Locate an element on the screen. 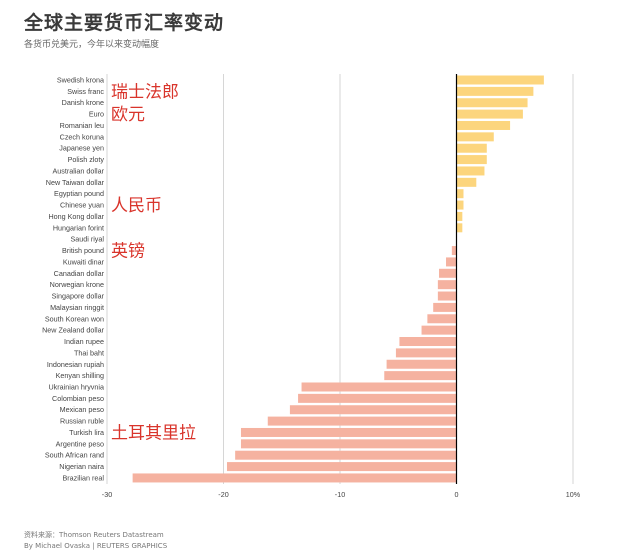 The width and height of the screenshot is (620, 558). annotation-label: 瑞士法郎 is located at coordinates (145, 92).